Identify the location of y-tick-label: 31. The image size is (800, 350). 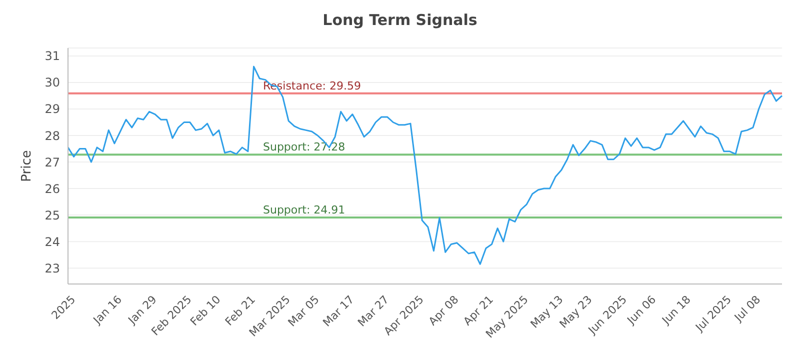
(52, 56).